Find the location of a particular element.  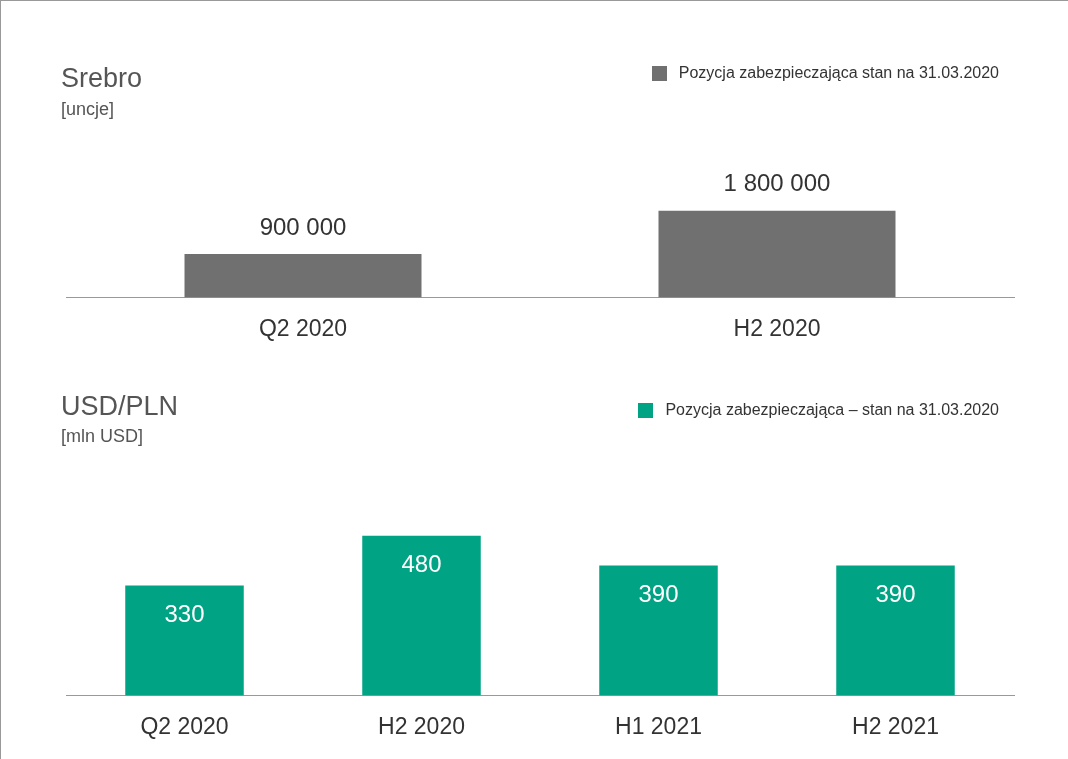

data-label: 330 is located at coordinates (184, 614).